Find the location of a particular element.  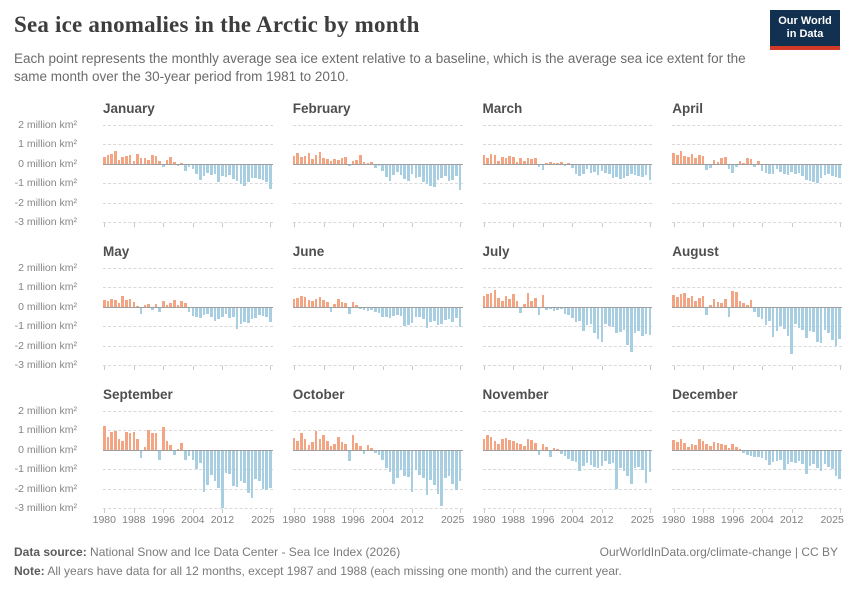

bar-2008 is located at coordinates (397, 464).